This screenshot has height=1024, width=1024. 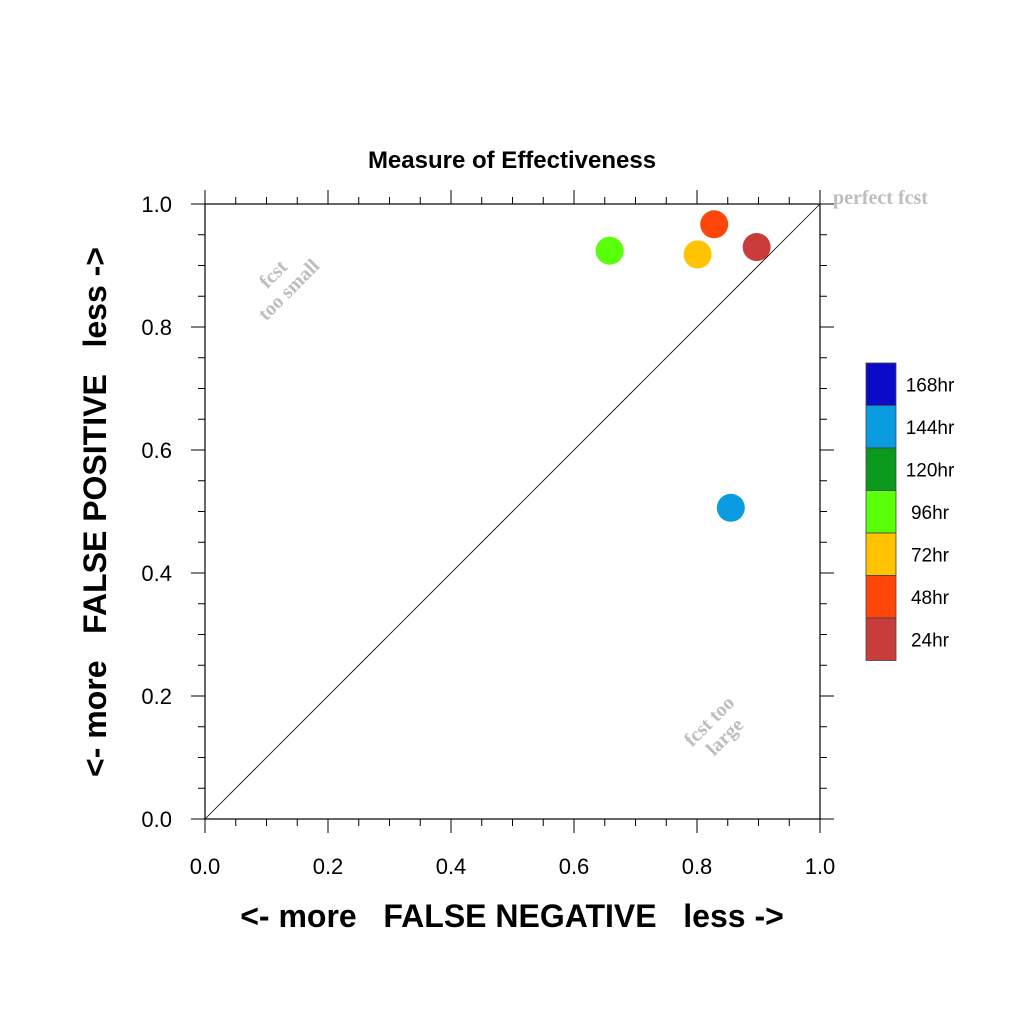 I want to click on perfect-forecast-label: perfect fcst, so click(x=880, y=198).